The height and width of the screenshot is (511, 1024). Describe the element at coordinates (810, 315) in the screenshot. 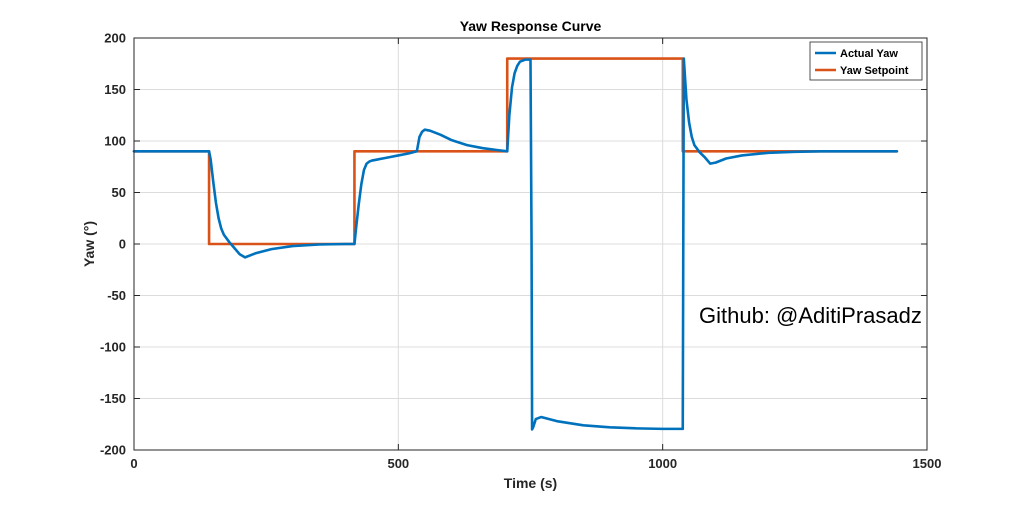

I see `github-watermark: Github: @AditiPrasadz` at that location.